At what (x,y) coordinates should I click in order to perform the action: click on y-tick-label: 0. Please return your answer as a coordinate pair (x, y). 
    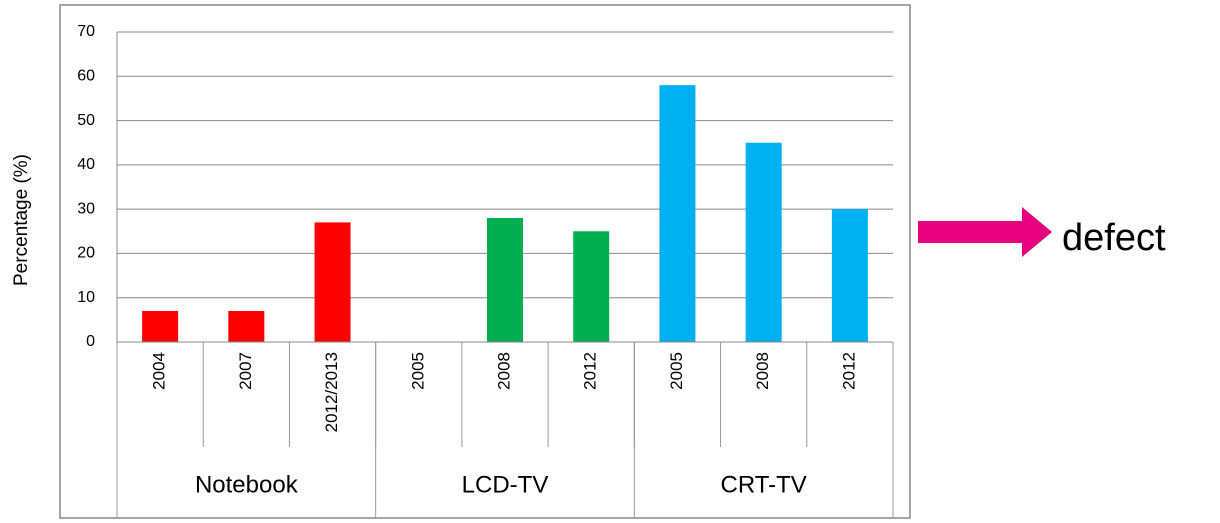
    Looking at the image, I should click on (90, 341).